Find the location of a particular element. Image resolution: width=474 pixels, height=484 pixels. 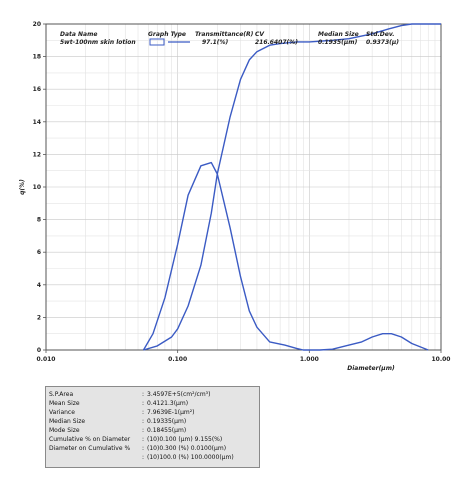

stat-value: (10)0.300 (%) 0.0100(μm) is located at coordinates (187, 448).